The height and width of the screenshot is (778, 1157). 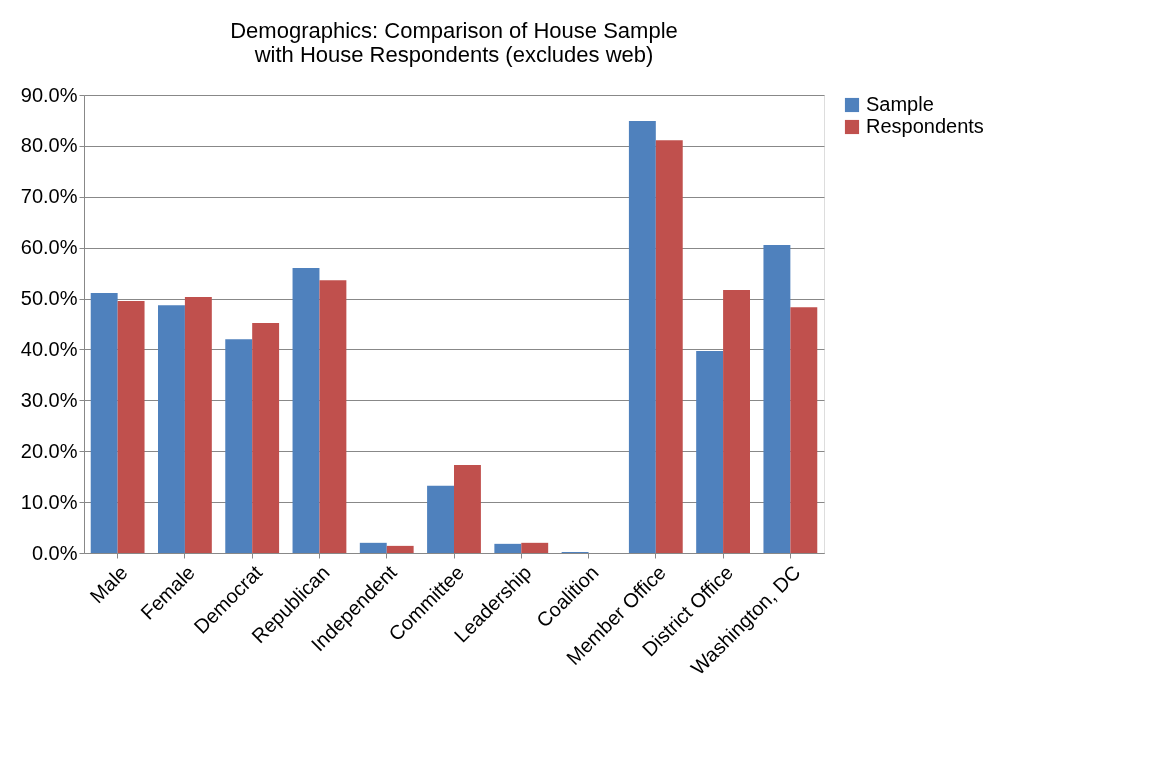 I want to click on y-tick-label: 10.0%, so click(x=49, y=501).